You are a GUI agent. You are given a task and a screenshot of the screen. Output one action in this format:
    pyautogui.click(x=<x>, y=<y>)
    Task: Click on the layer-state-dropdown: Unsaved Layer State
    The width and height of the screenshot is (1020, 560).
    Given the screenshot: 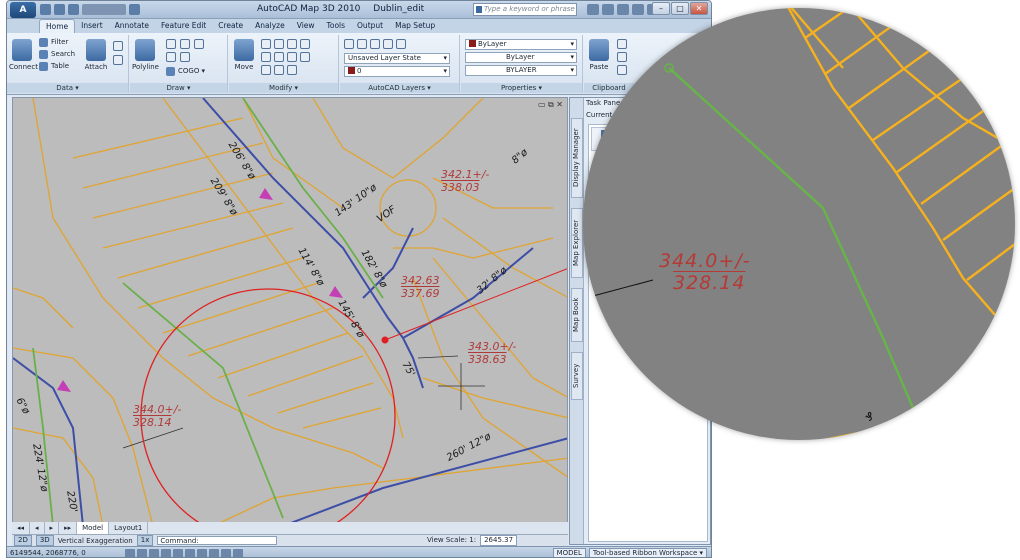 What is the action you would take?
    pyautogui.click(x=397, y=58)
    